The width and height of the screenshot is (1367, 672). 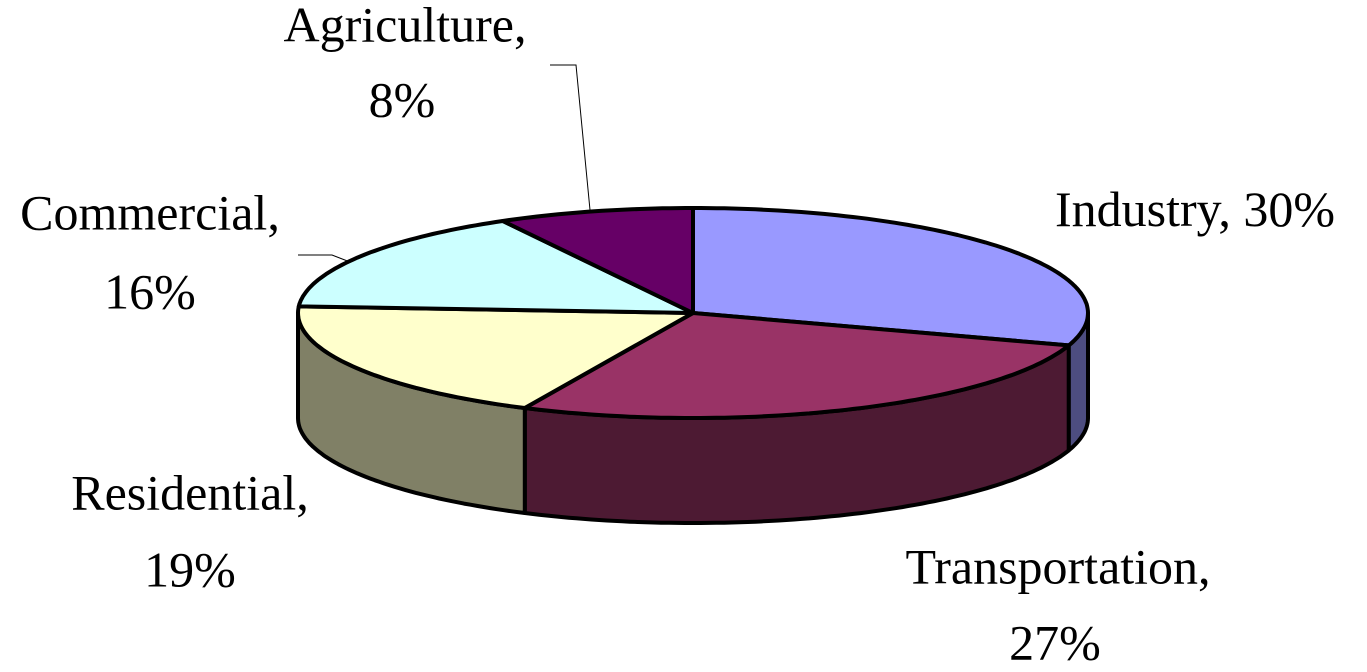 What do you see at coordinates (405, 26) in the screenshot?
I see `category-label: Agriculture,` at bounding box center [405, 26].